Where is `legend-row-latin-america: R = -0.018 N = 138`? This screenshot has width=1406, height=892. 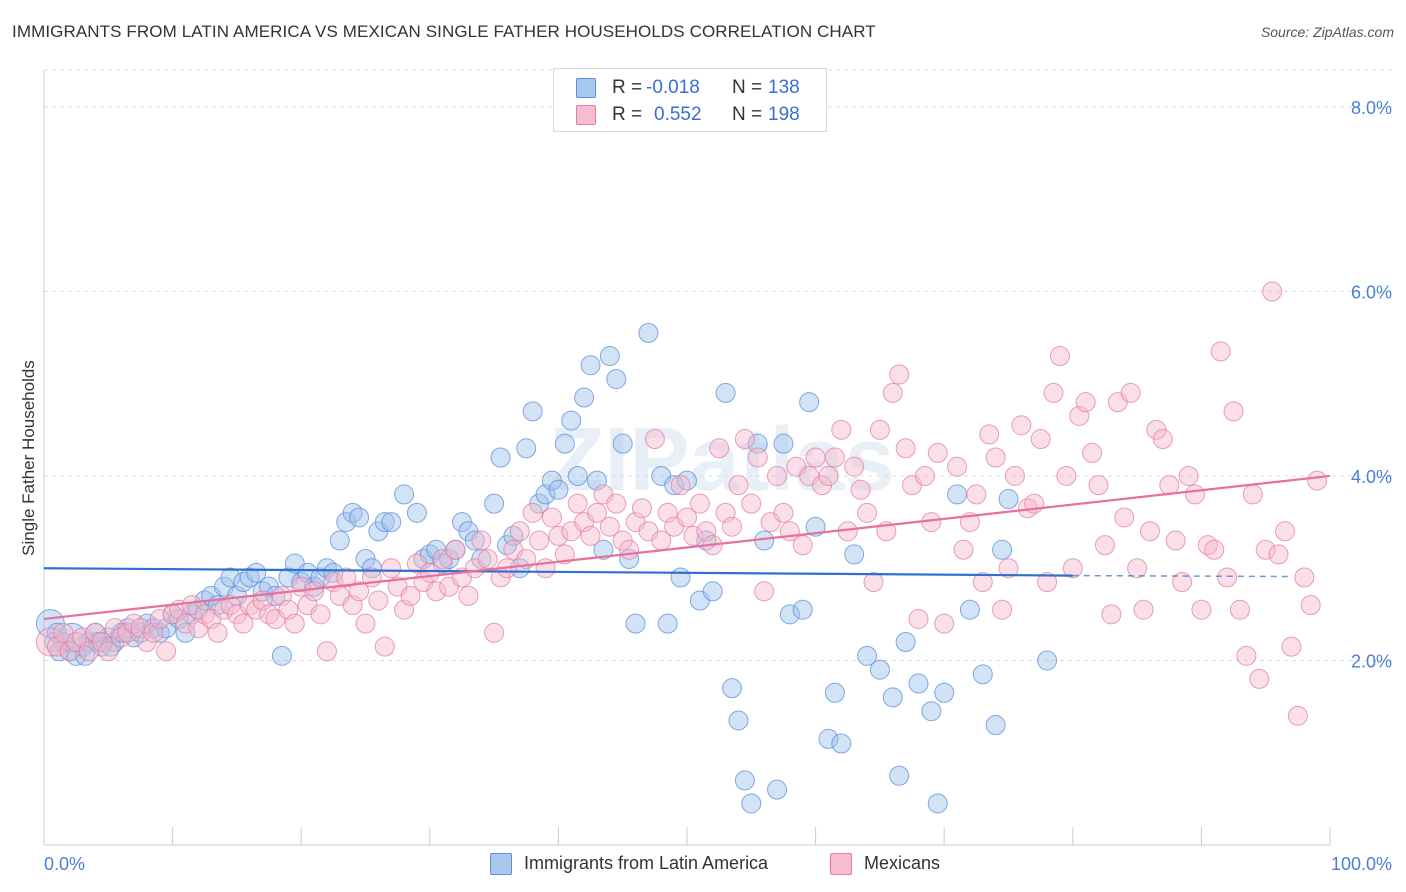 legend-row-latin-america: R = -0.018 N = 138 is located at coordinates (690, 88).